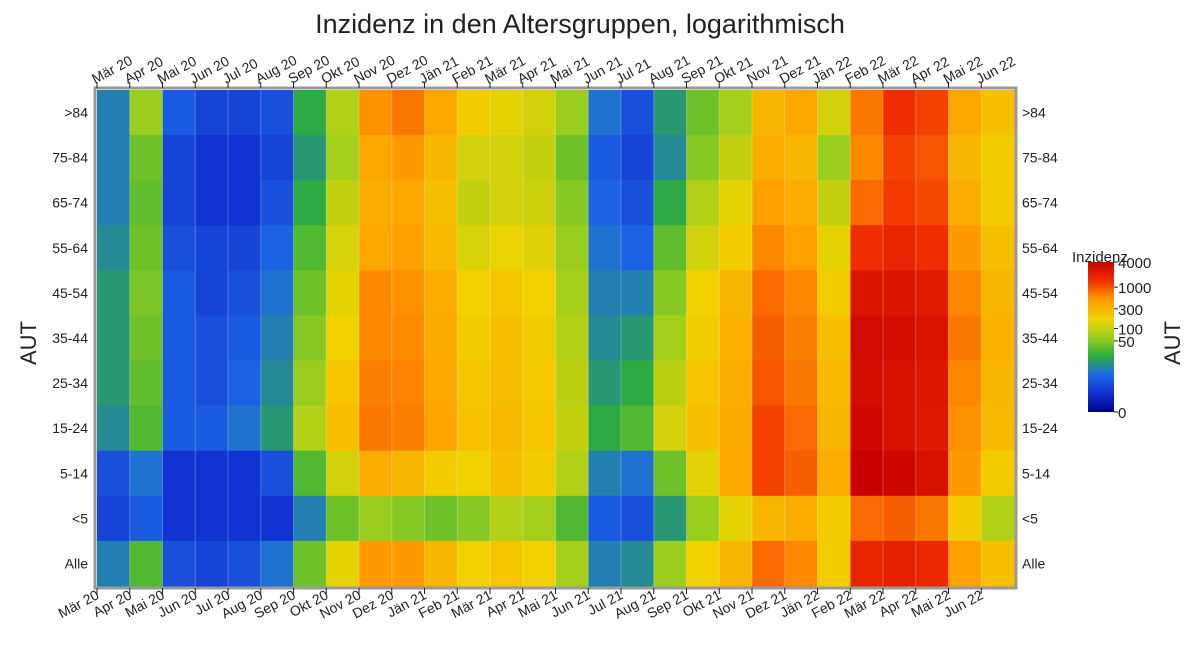  Describe the element at coordinates (70, 428) in the screenshot. I see `row-label-left: 15-24` at that location.